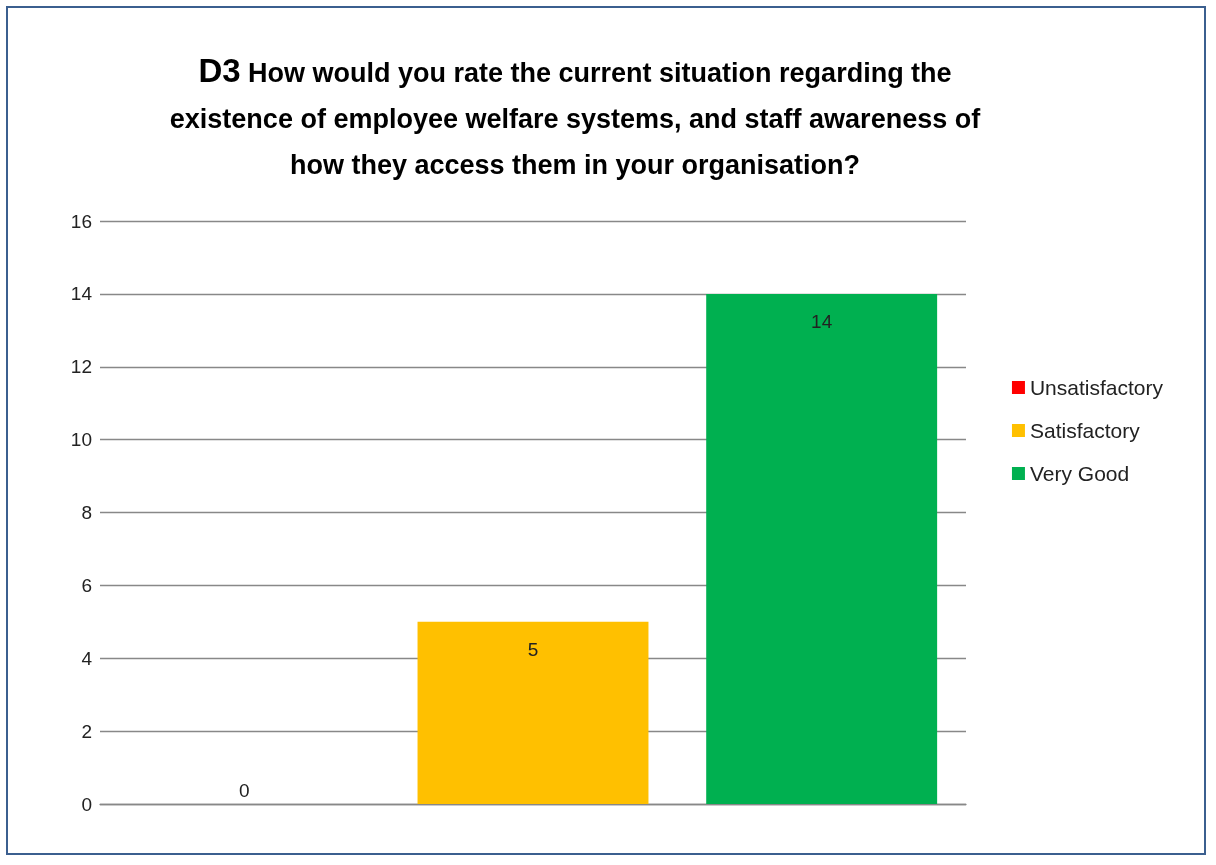  What do you see at coordinates (822, 321) in the screenshot?
I see `data-label: 14` at bounding box center [822, 321].